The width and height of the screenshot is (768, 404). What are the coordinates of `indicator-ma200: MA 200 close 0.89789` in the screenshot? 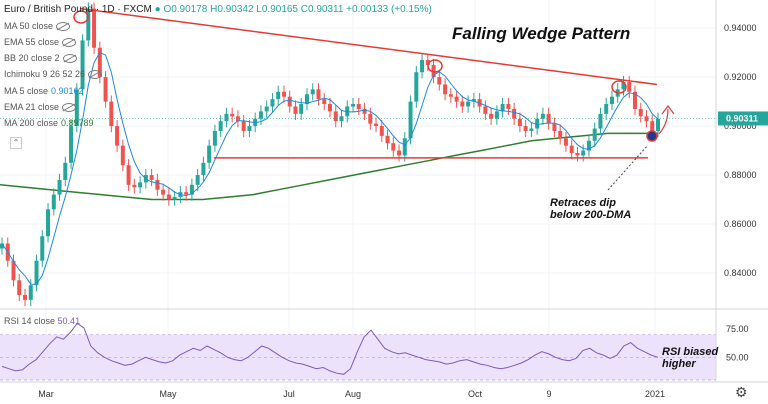 It's located at (49, 123).